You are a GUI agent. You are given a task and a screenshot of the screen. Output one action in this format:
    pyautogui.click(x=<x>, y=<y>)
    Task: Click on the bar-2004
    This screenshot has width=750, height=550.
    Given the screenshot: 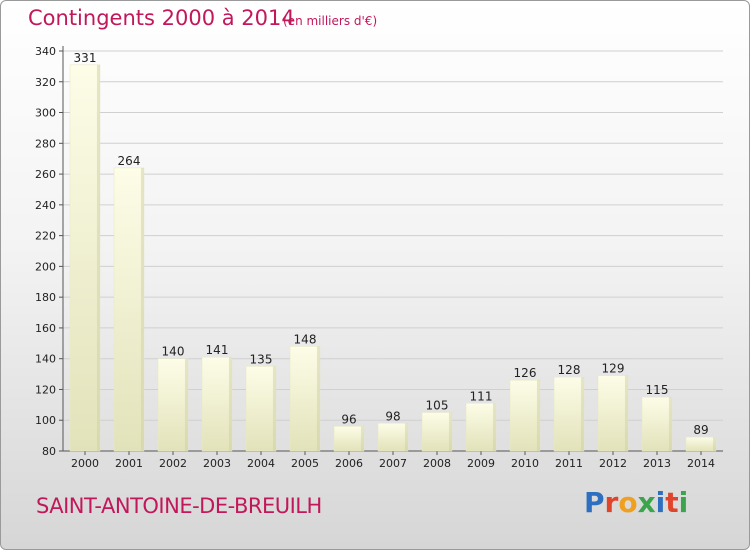 What is the action you would take?
    pyautogui.click(x=261, y=409)
    